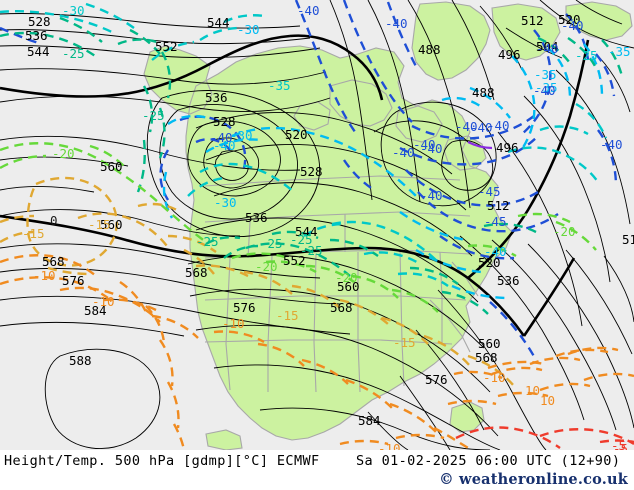 The image size is (634, 490). What do you see at coordinates (544, 437) in the screenshot?
I see `temp-contour-minus5` at bounding box center [544, 437].